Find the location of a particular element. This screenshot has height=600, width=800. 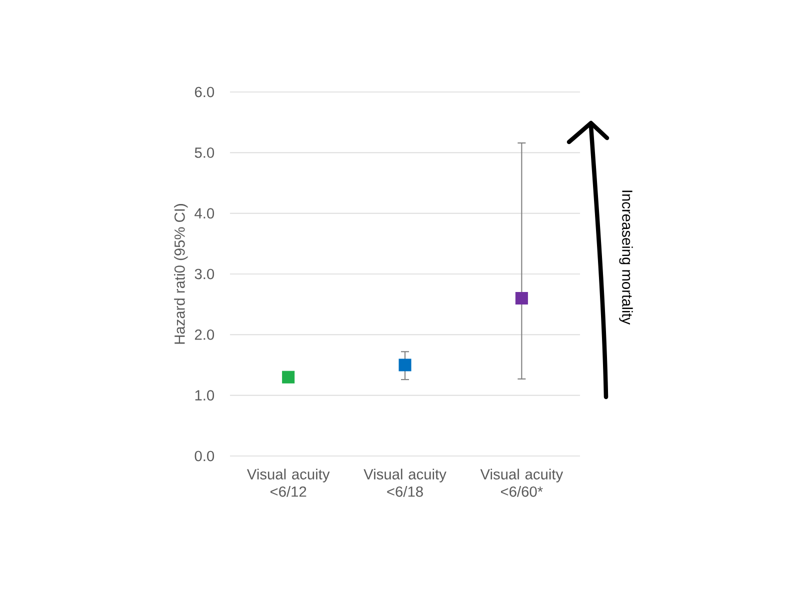

y-axis-title: Hazard rati0 (95% CI) is located at coordinates (181, 274).